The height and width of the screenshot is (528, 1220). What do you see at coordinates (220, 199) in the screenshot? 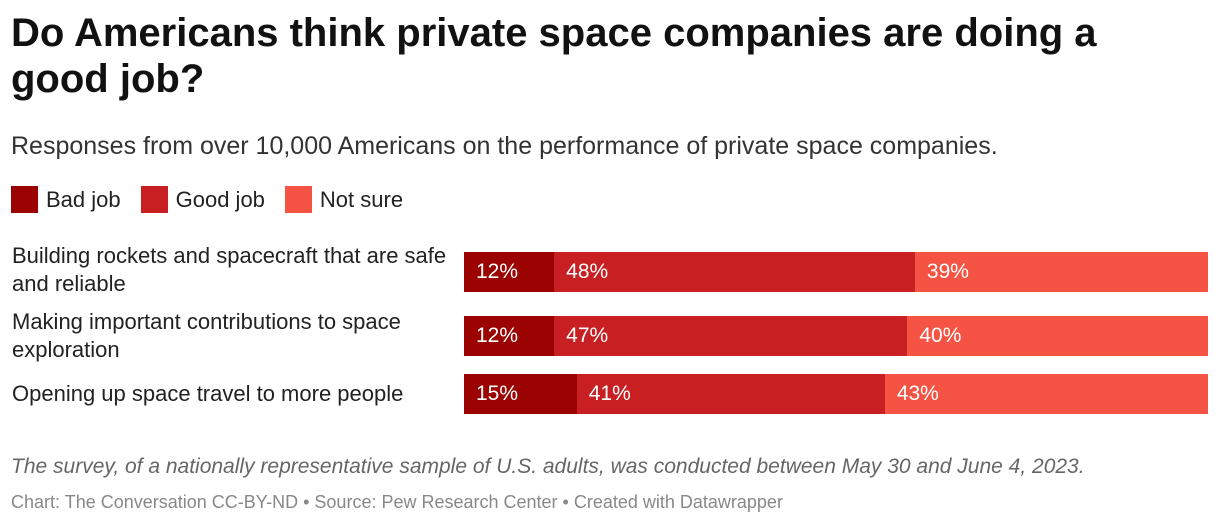
I see `legend-label-good-job: Good job` at bounding box center [220, 199].